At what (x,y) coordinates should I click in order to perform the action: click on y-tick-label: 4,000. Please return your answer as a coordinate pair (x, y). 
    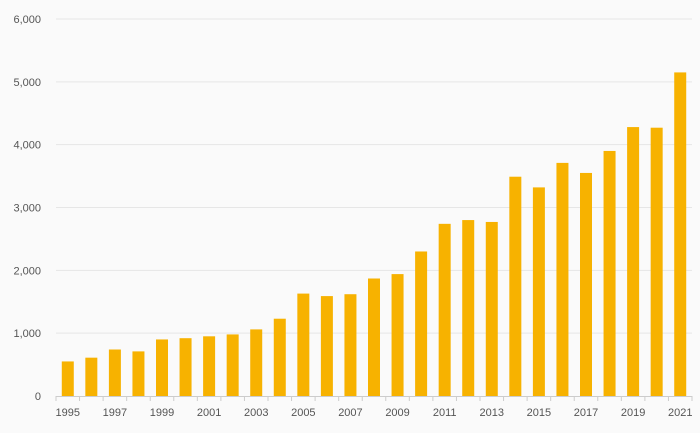
    Looking at the image, I should click on (27, 146).